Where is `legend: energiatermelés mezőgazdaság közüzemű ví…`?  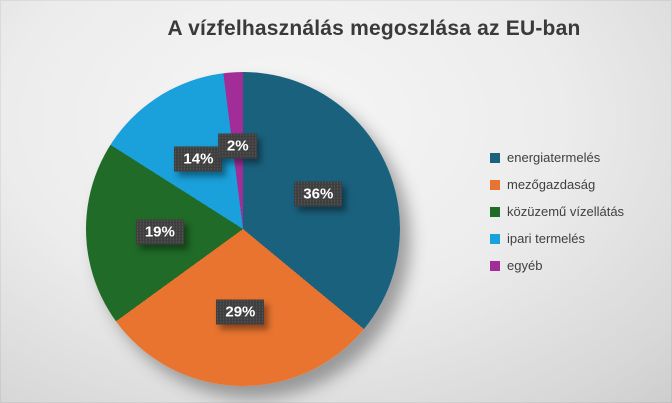 legend: energiatermelés mezőgazdaság közüzemű ví… is located at coordinates (557, 211).